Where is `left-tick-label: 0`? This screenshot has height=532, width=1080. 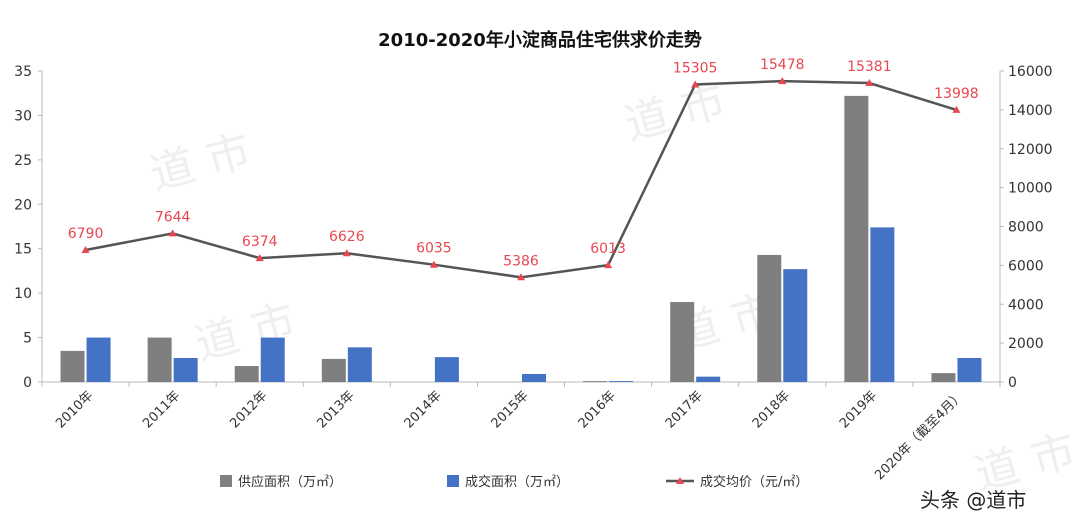
left-tick-label: 0 is located at coordinates (27, 383).